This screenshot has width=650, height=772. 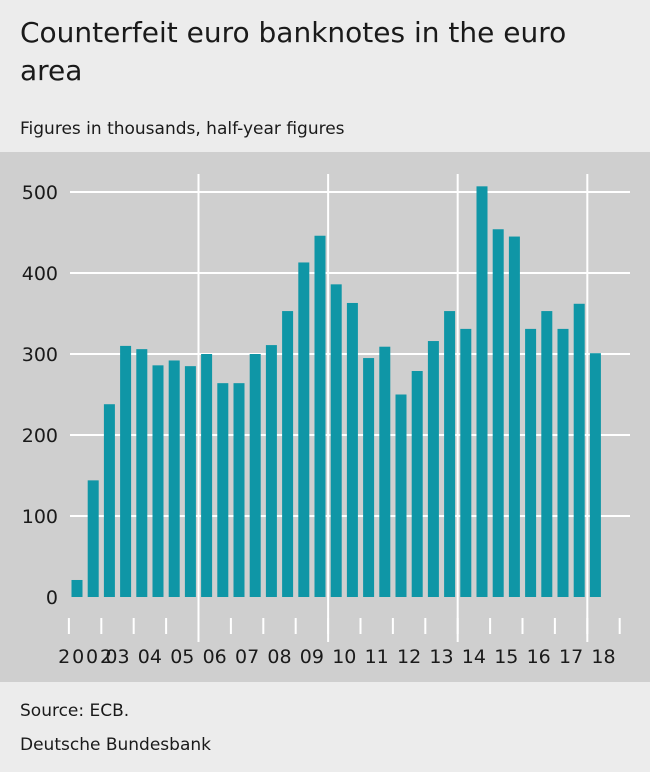 What do you see at coordinates (40, 436) in the screenshot?
I see `y-tick-label: 200` at bounding box center [40, 436].